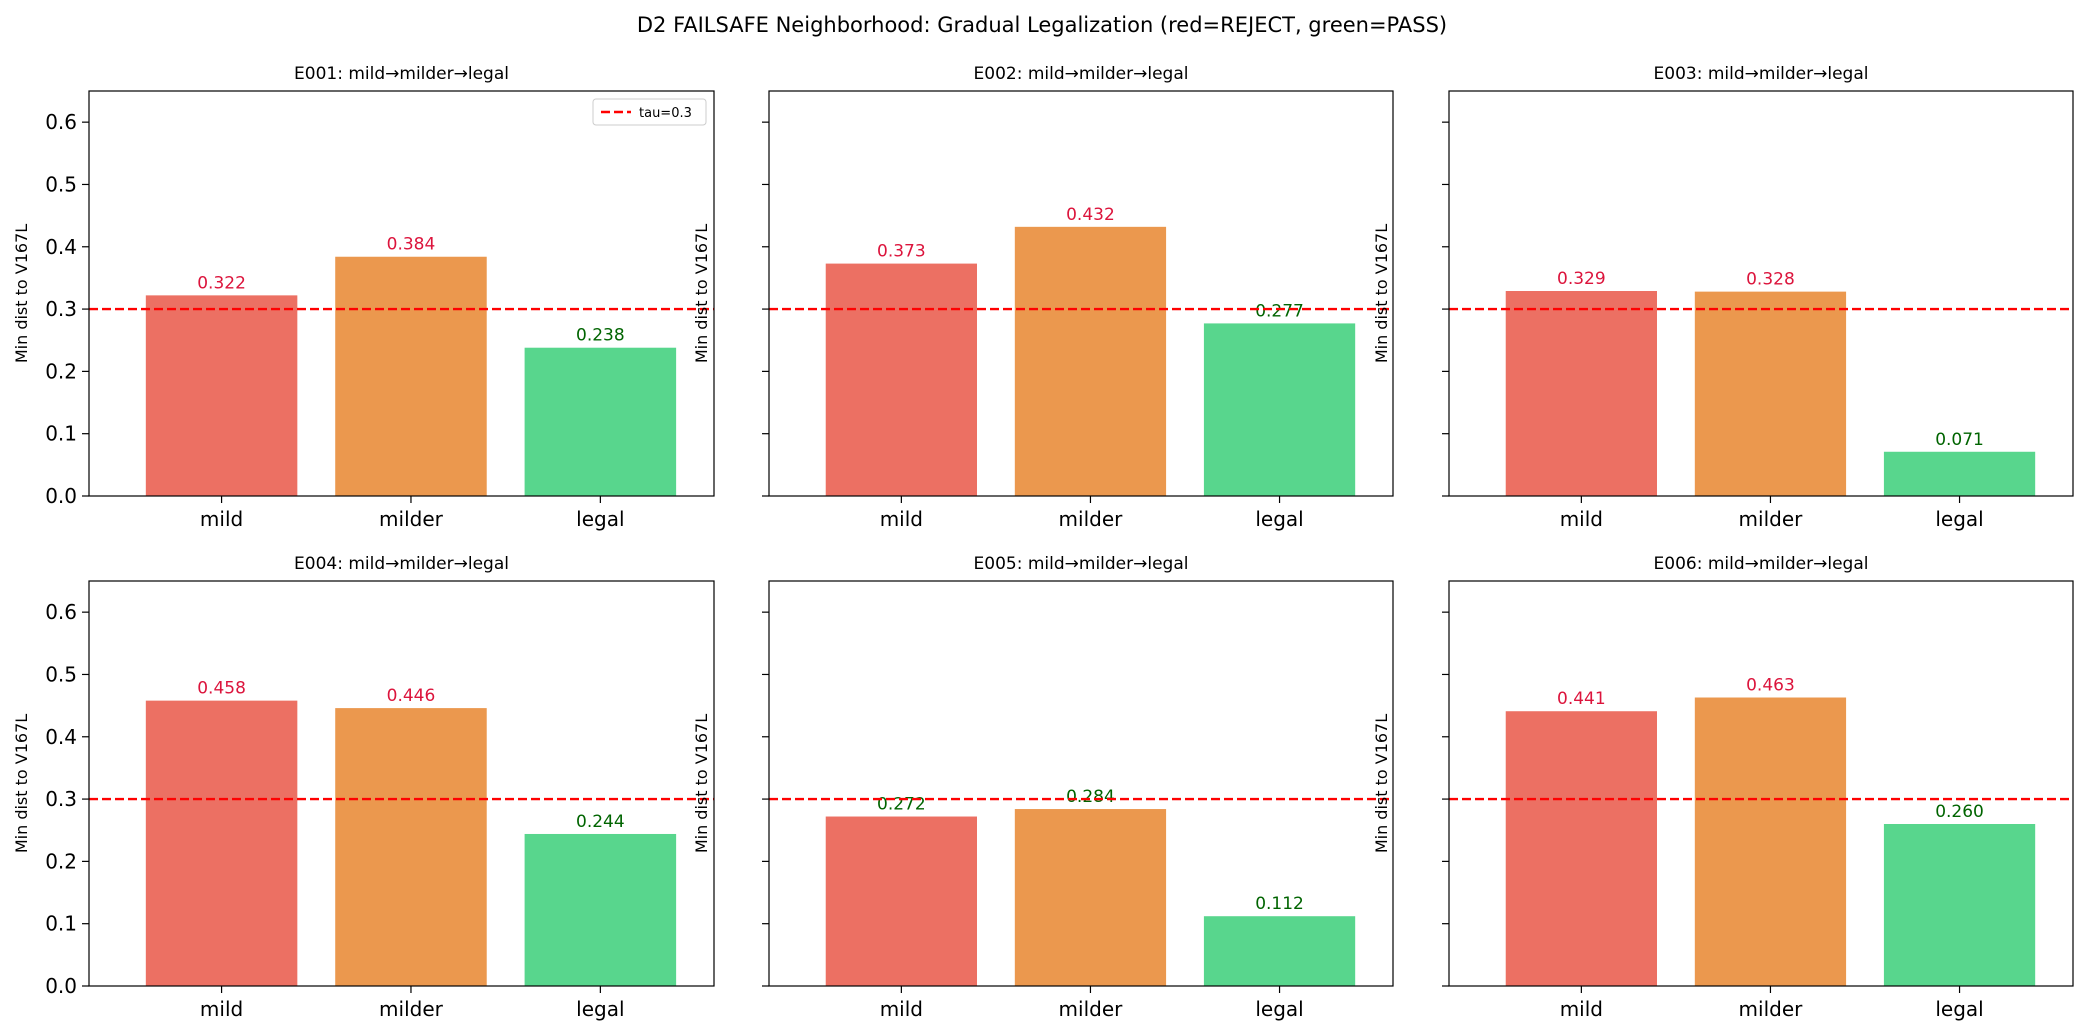 The height and width of the screenshot is (1036, 2085). What do you see at coordinates (411, 696) in the screenshot?
I see `data-label: 0.446` at bounding box center [411, 696].